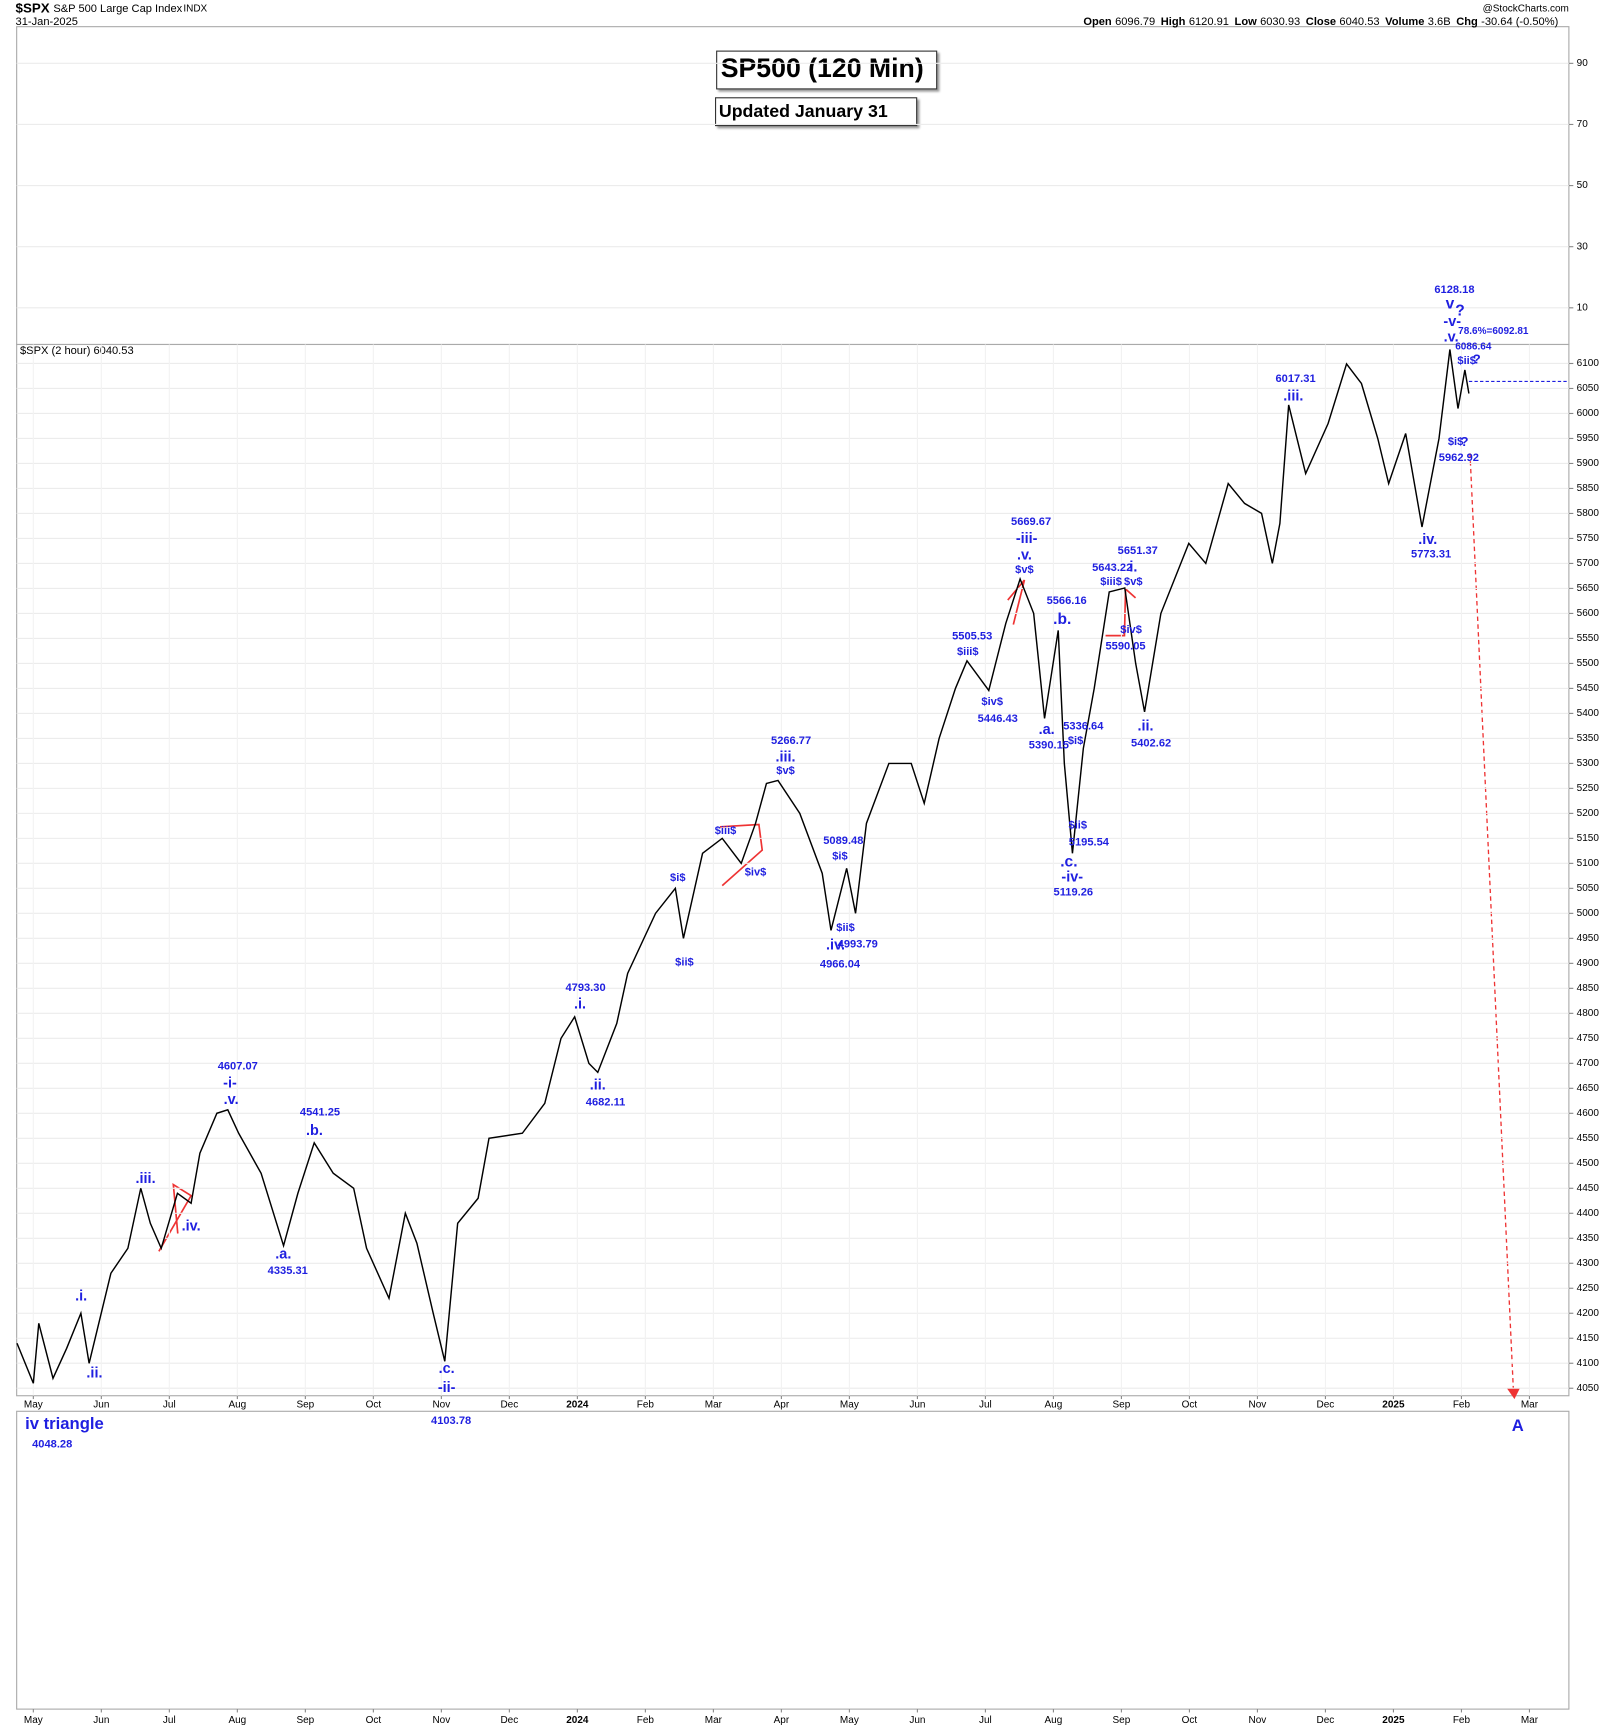  I want to click on annotation: $i$, so click(678, 878).